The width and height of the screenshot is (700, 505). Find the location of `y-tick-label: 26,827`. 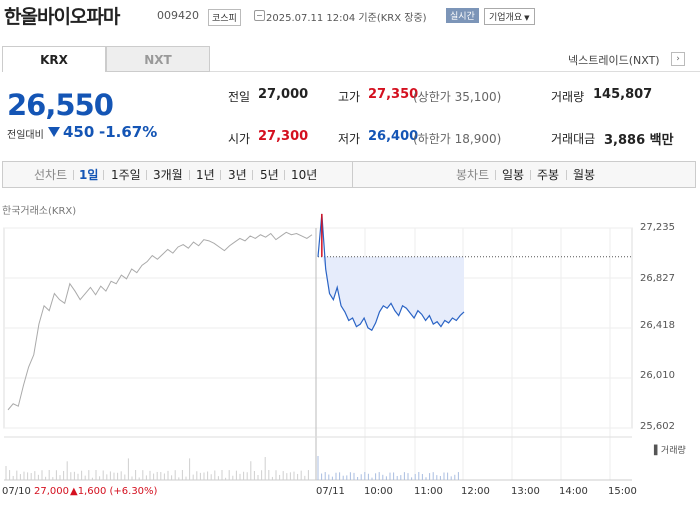

y-tick-label: 26,827 is located at coordinates (657, 278).